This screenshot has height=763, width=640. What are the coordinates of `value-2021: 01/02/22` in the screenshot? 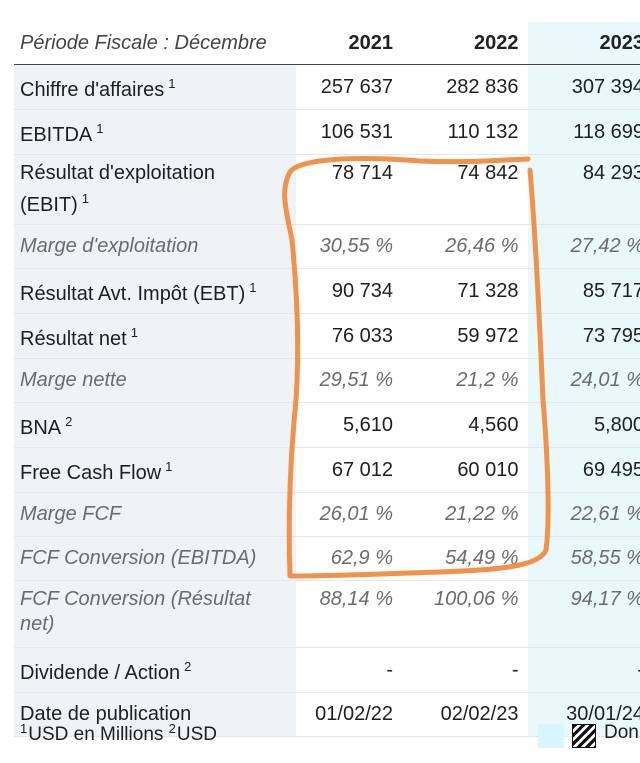 It's located at (349, 714).